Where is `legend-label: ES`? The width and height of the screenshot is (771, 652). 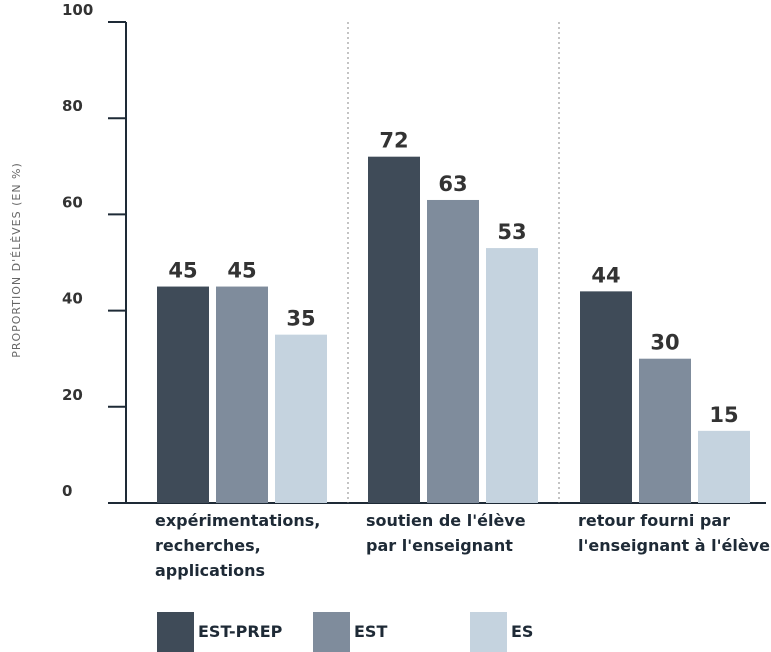 legend-label: ES is located at coordinates (522, 631).